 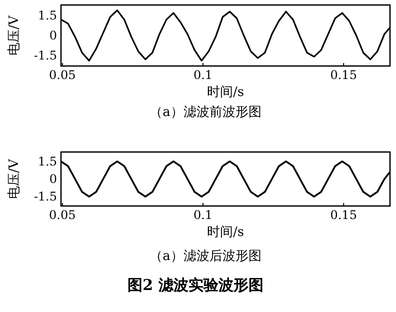 What do you see at coordinates (206, 112) in the screenshot?
I see `text: （a）滤波前波形图` at bounding box center [206, 112].